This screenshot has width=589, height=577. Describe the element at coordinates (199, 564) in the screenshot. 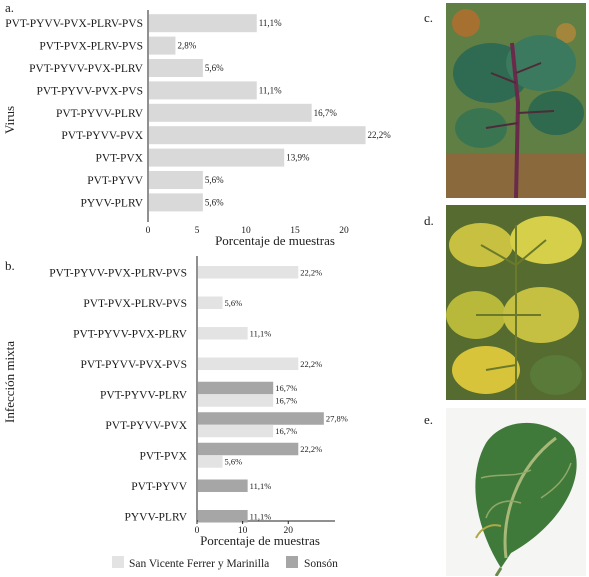

I see `legend-label-sanvicente: San Vicente Ferrer y Marinilla` at that location.